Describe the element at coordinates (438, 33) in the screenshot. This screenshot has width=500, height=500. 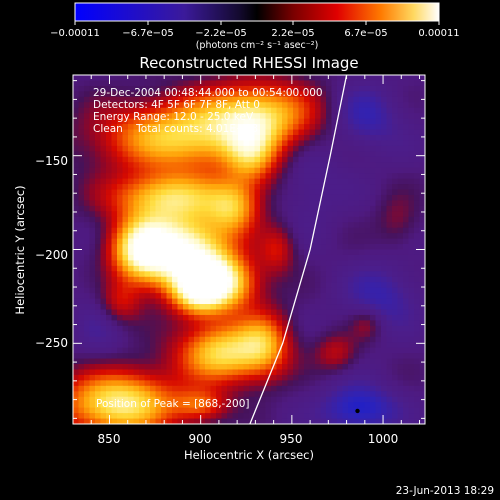
I see `colorbar-tick-label: 0.00011` at that location.